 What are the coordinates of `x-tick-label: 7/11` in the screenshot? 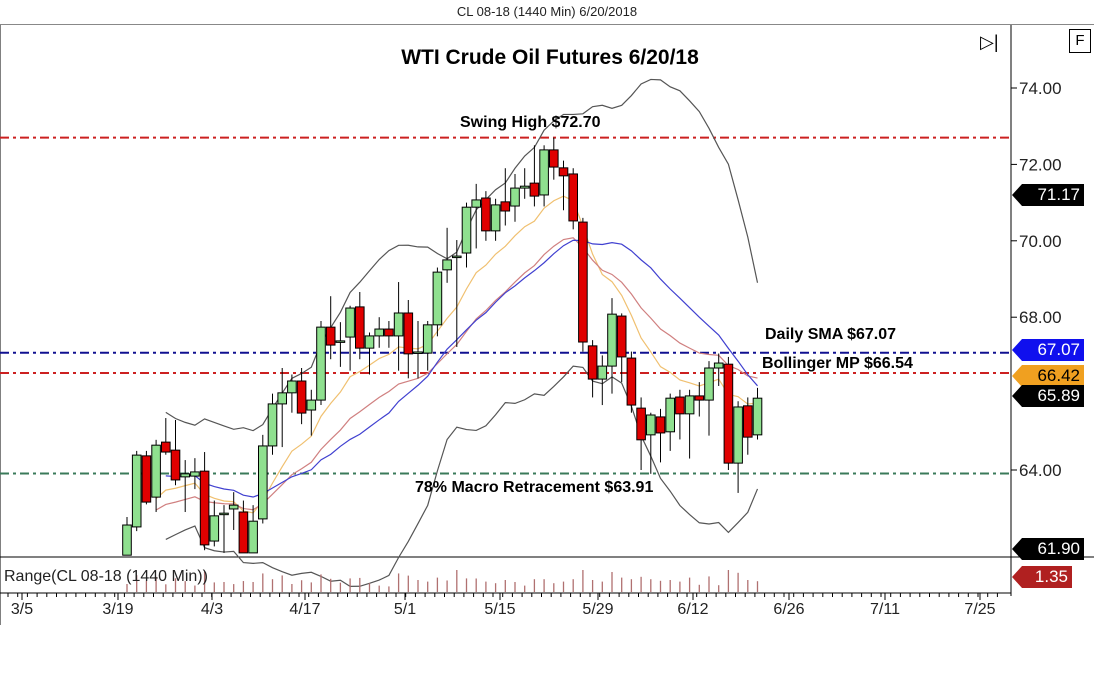 It's located at (885, 609).